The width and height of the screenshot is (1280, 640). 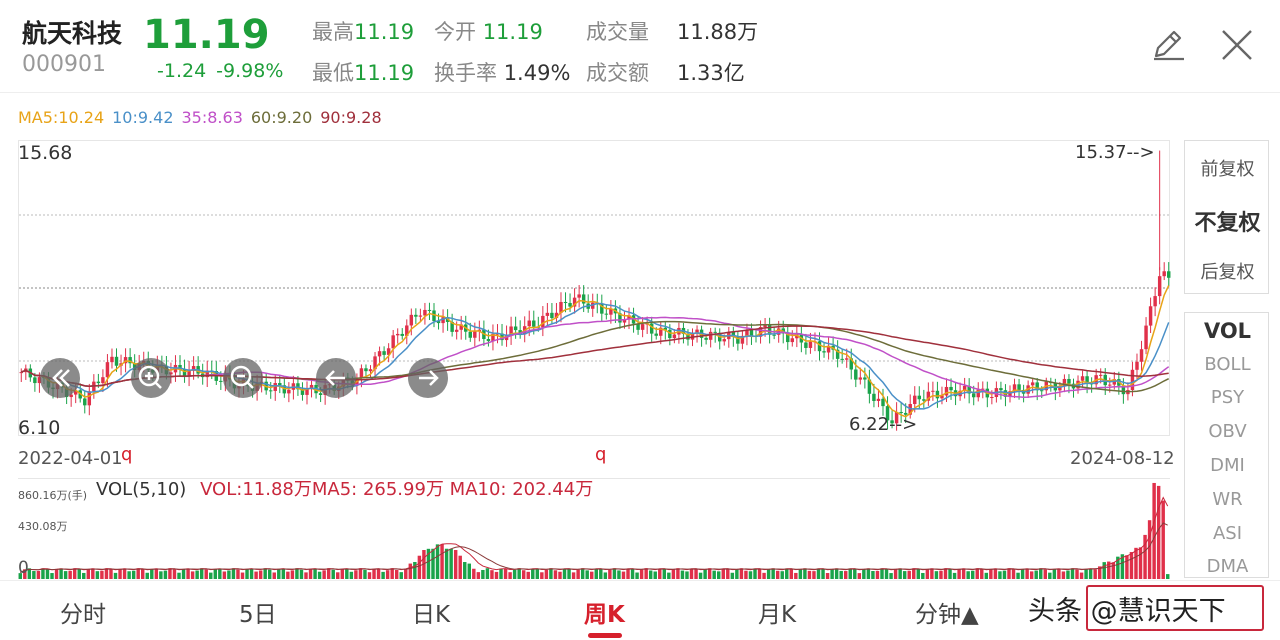 What do you see at coordinates (127, 454) in the screenshot?
I see `q-marker: q` at bounding box center [127, 454].